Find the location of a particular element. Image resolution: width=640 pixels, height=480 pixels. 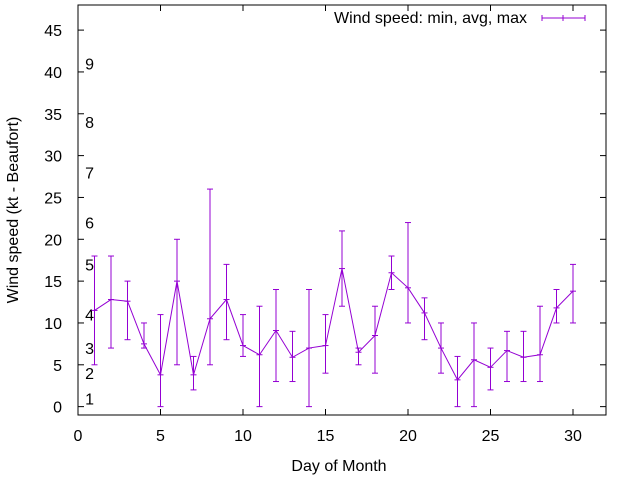

y-tick-label: 10 is located at coordinates (53, 324).